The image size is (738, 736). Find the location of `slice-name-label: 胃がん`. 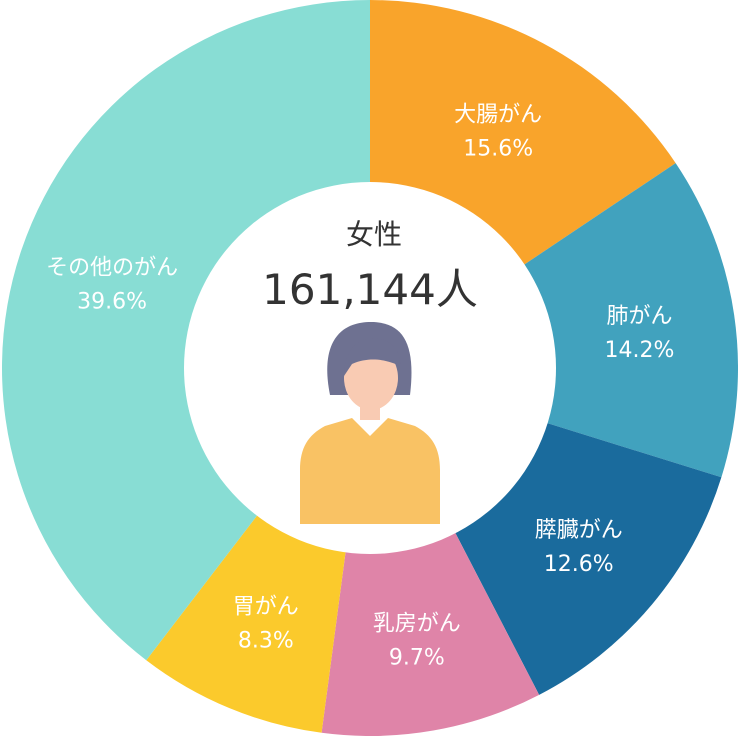

slice-name-label: 胃がん is located at coordinates (266, 607).